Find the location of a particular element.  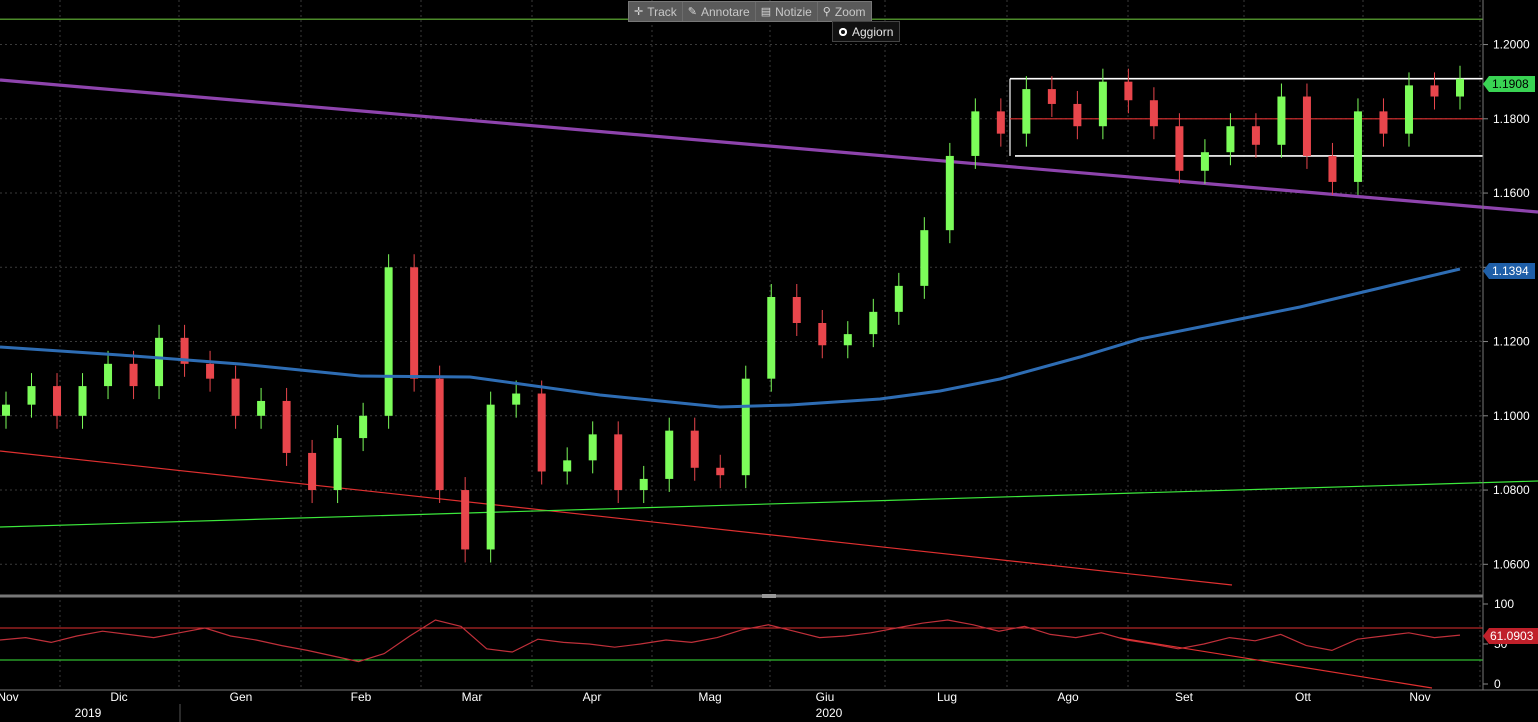

ma-value-tag: 1.1394 is located at coordinates (1509, 271).